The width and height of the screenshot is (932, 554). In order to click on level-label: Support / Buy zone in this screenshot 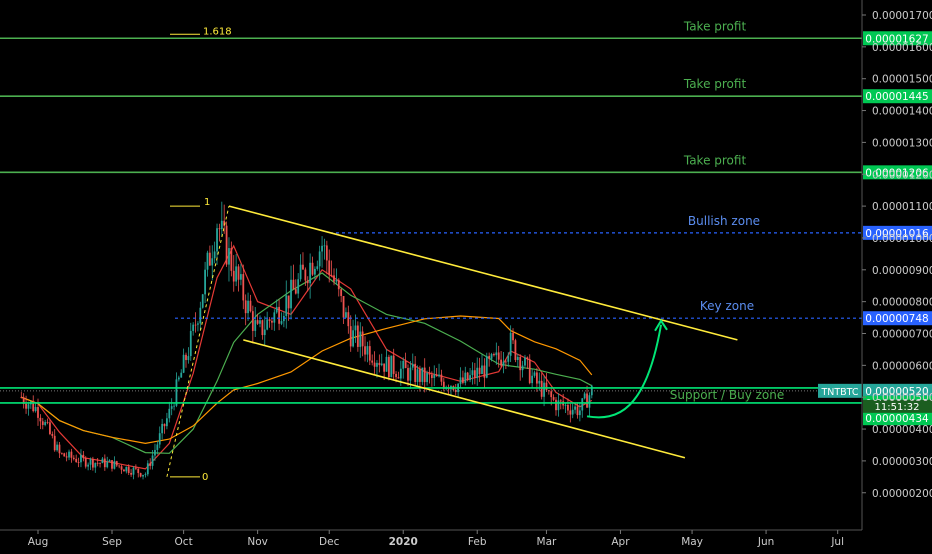, I will do `click(727, 395)`.